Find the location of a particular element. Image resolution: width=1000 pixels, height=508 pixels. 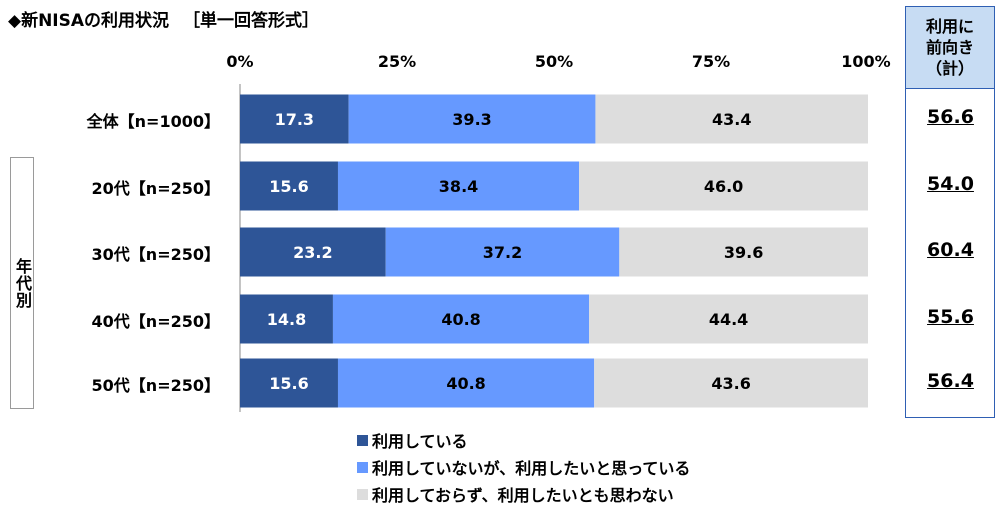

category-label: 50代【n=250】 is located at coordinates (155, 385).